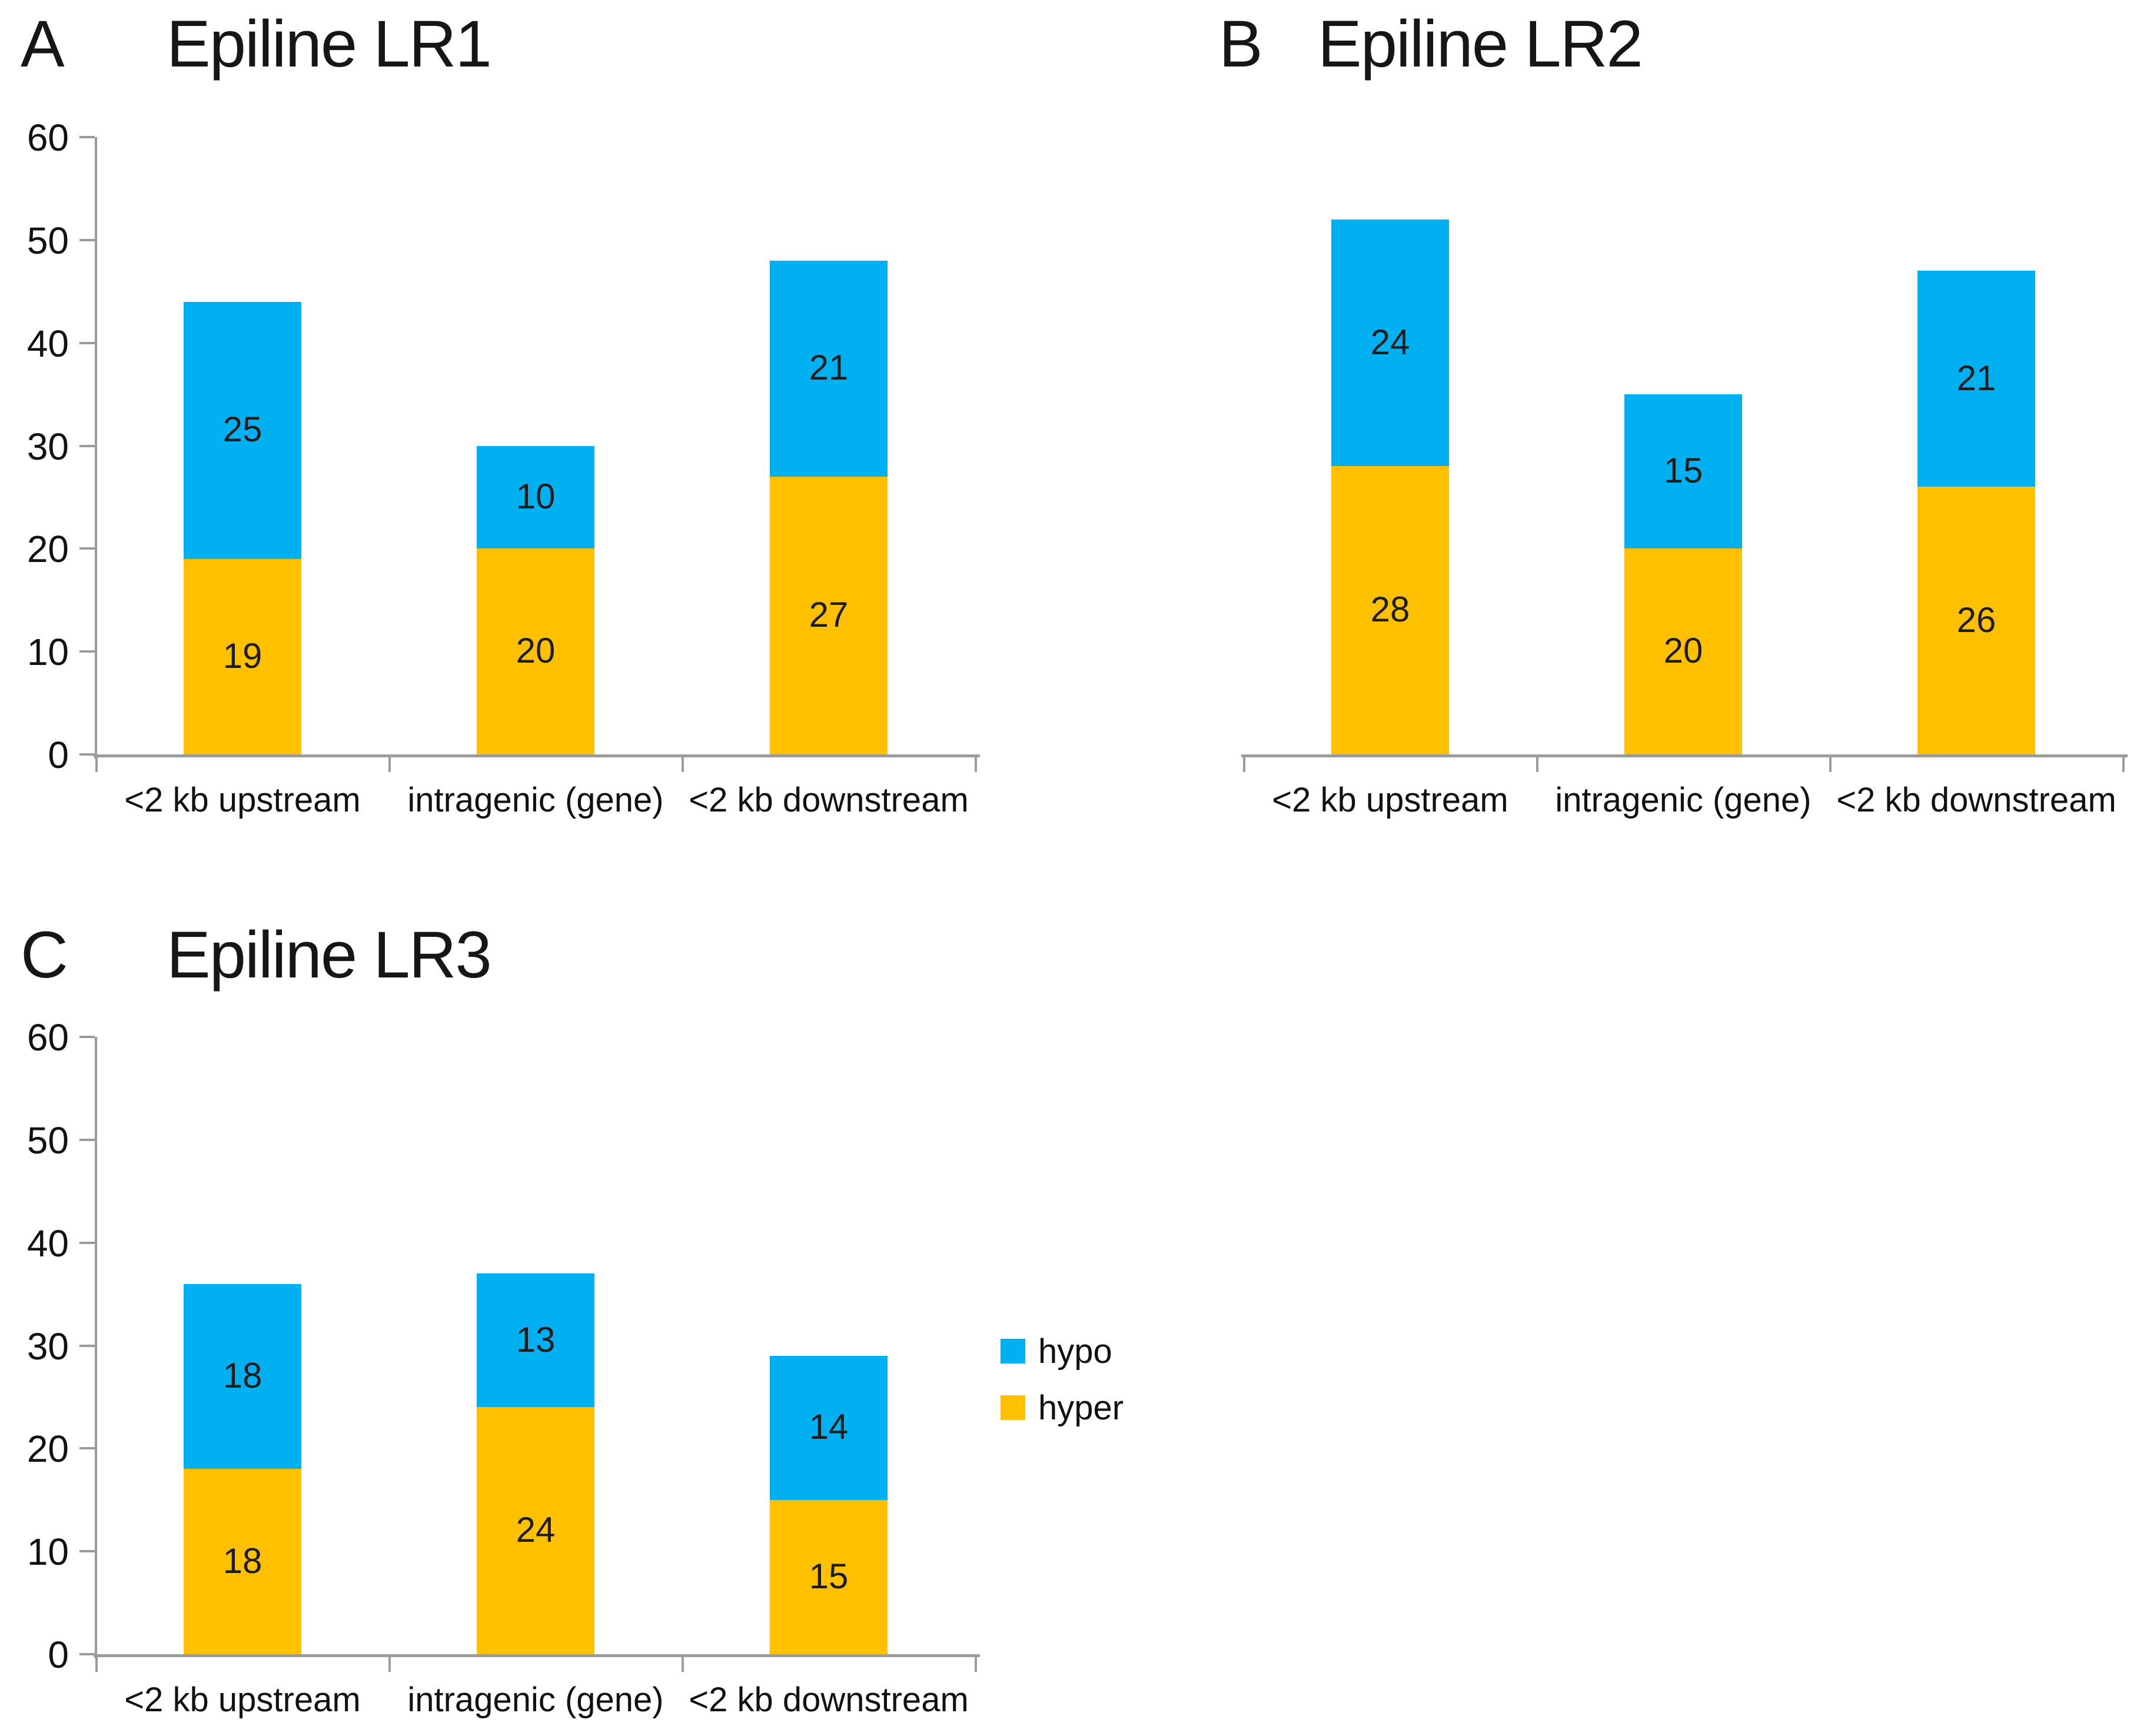  Describe the element at coordinates (1081, 1408) in the screenshot. I see `legend-label-hyper: hyper` at that location.